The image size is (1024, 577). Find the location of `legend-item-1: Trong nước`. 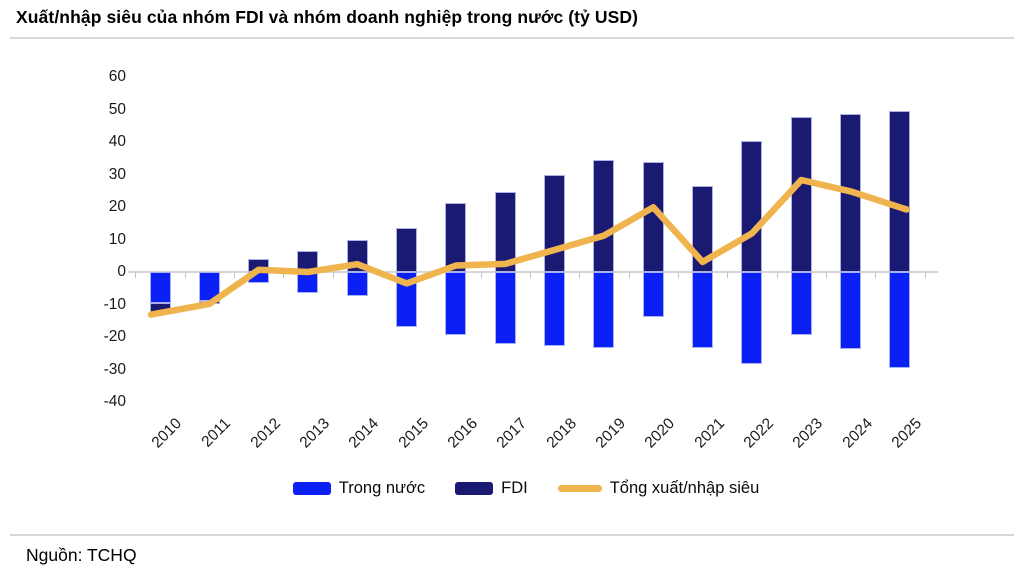

legend-item-1: Trong nước is located at coordinates (359, 488).